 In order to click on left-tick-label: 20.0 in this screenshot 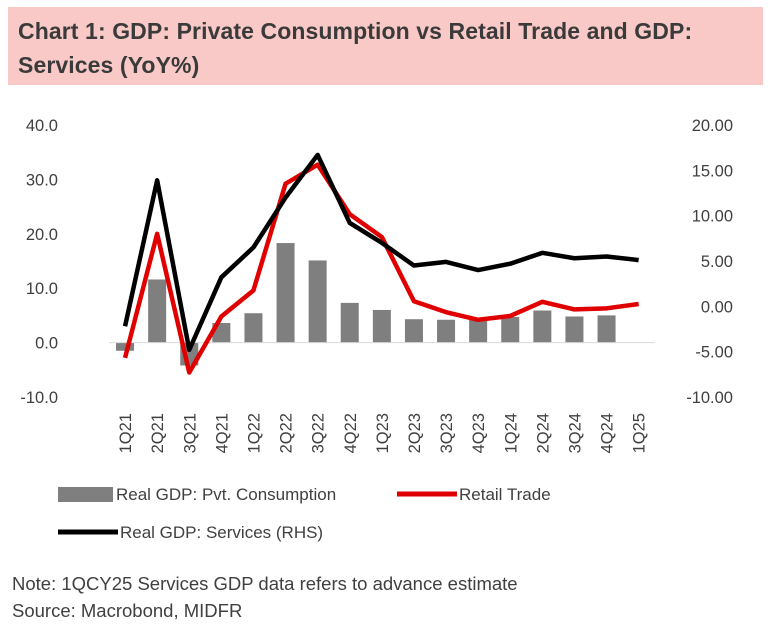, I will do `click(42, 235)`.